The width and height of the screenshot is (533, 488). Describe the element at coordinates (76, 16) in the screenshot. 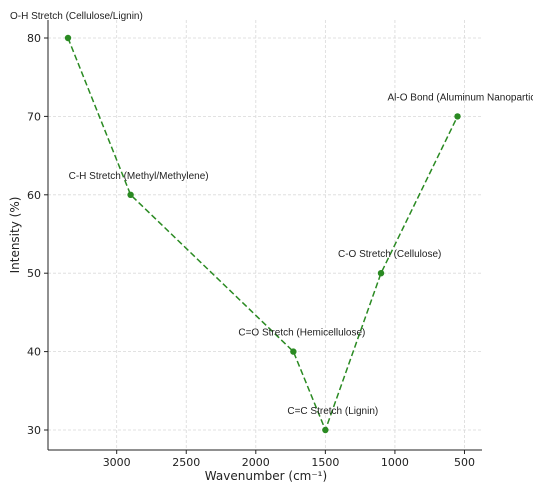

I see `point-annotation: O-H Stretch (Cellulose/Lignin)` at that location.